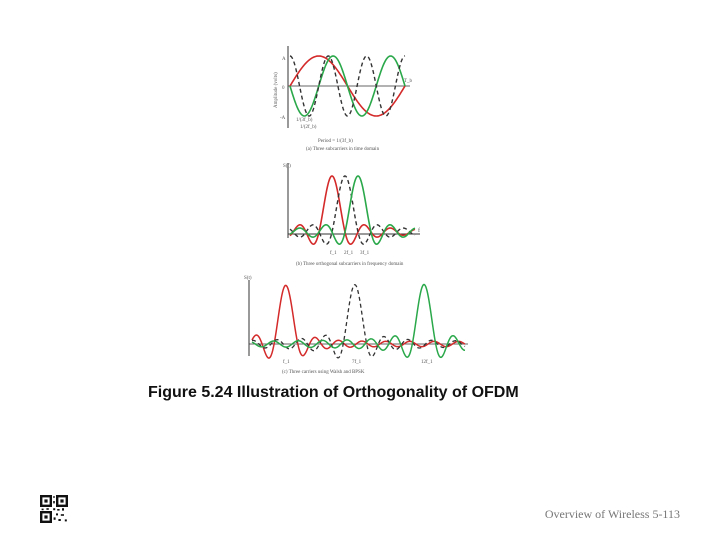  I want to click on qr-code-icon, so click(54, 509).